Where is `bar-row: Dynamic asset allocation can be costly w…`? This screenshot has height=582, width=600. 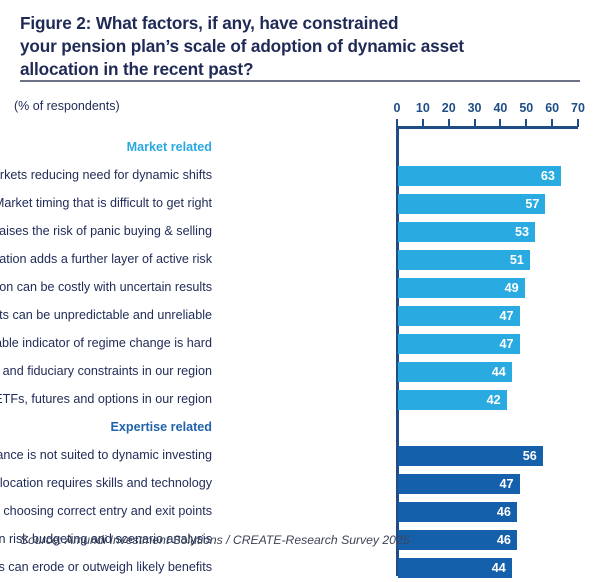 bar-row: Dynamic asset allocation can be costly w… is located at coordinates (300, 288).